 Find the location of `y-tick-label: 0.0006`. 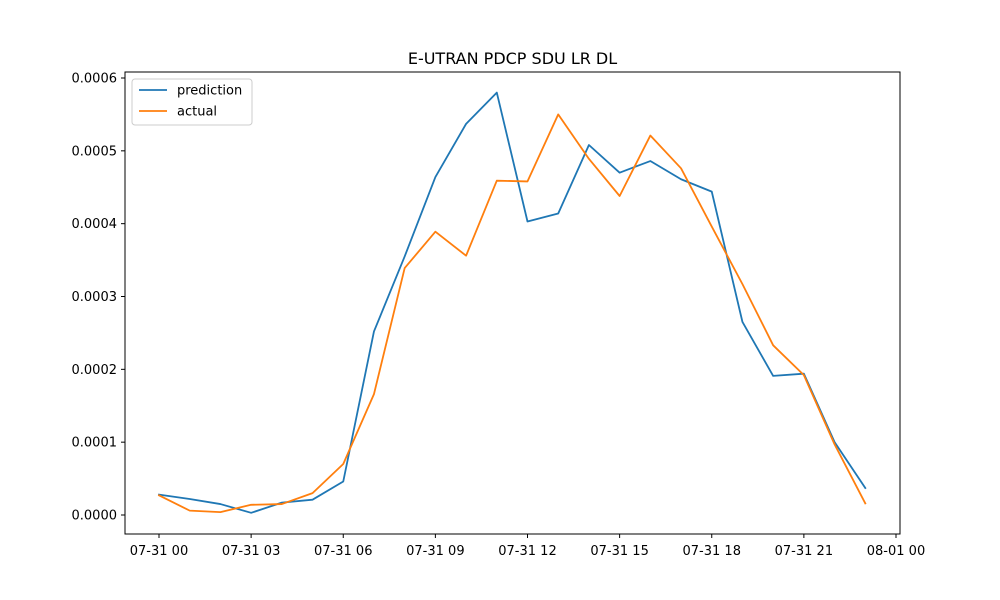

y-tick-label: 0.0006 is located at coordinates (95, 79).